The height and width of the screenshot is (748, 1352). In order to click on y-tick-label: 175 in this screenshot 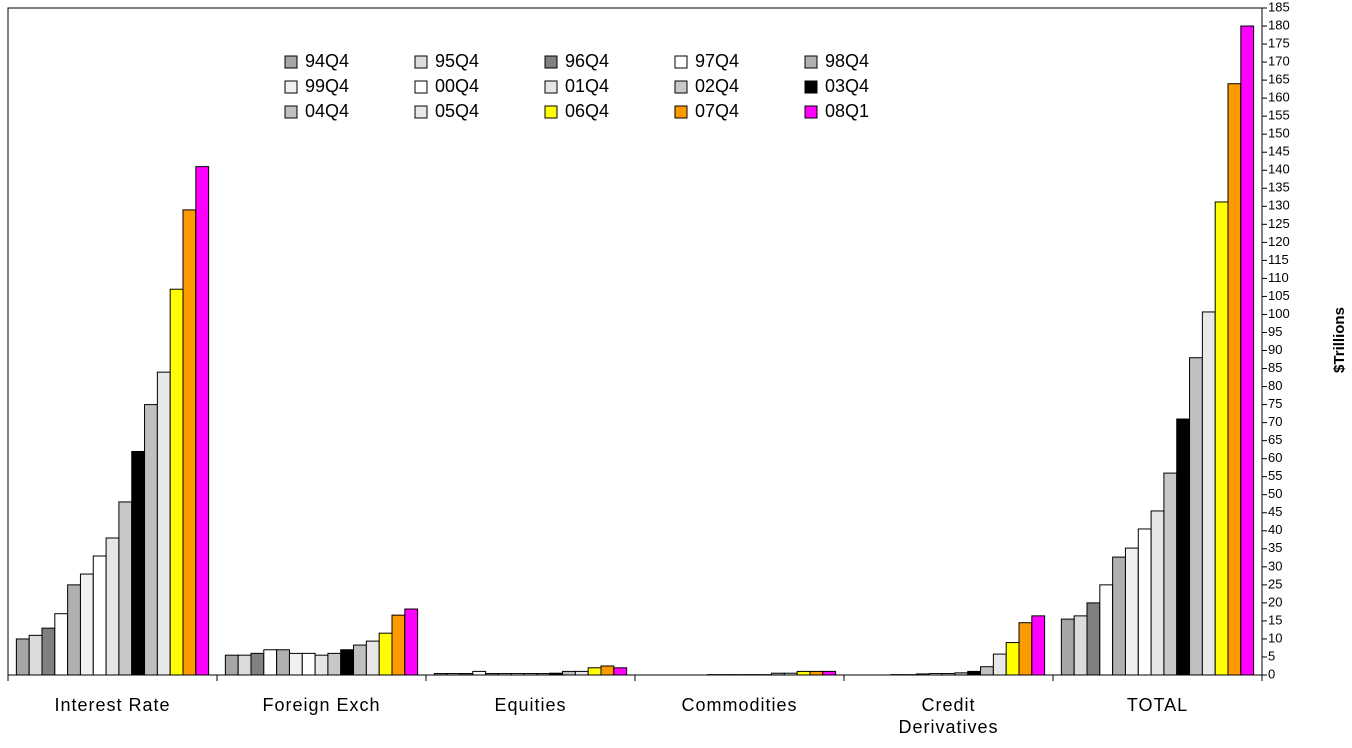, I will do `click(1279, 42)`.